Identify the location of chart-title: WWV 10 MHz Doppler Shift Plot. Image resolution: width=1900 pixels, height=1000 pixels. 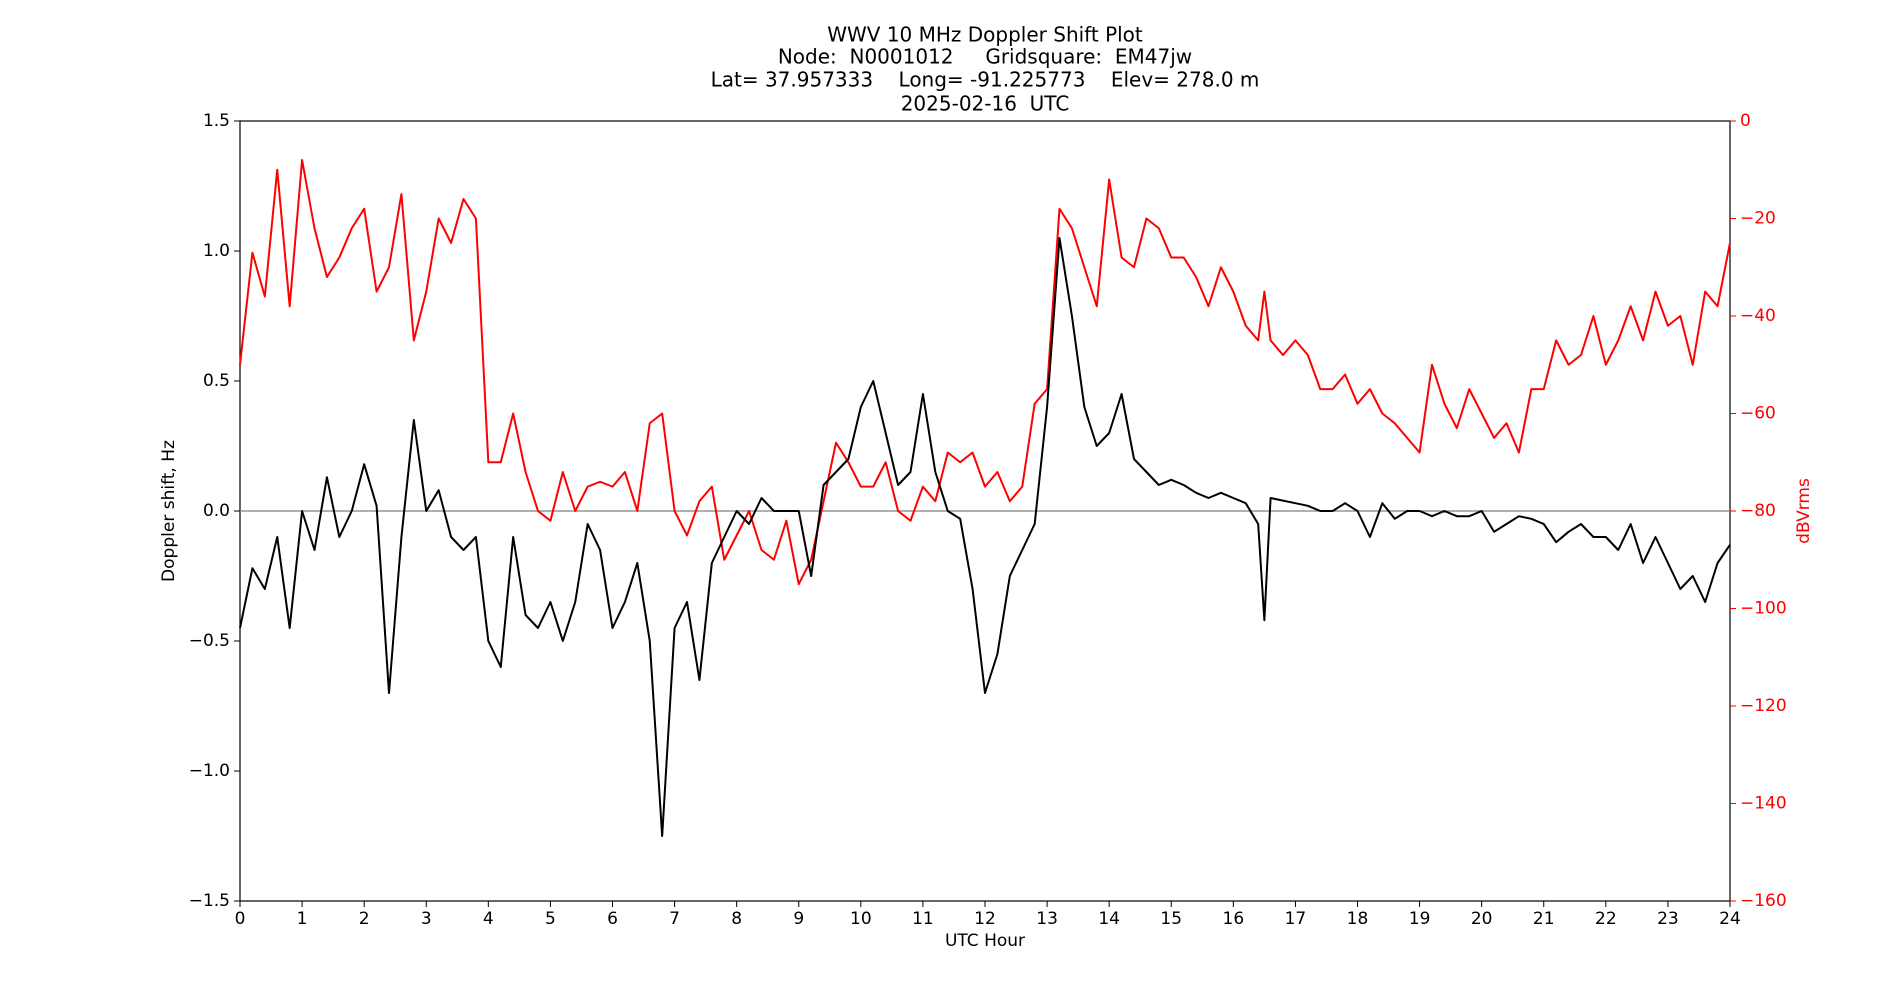
(985, 35).